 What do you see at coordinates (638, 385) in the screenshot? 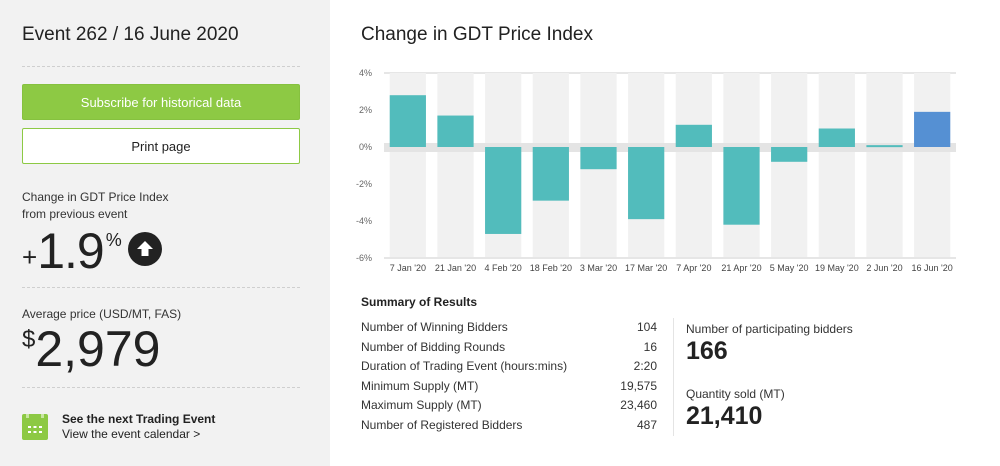
I see `summary-value: 19,575` at bounding box center [638, 385].